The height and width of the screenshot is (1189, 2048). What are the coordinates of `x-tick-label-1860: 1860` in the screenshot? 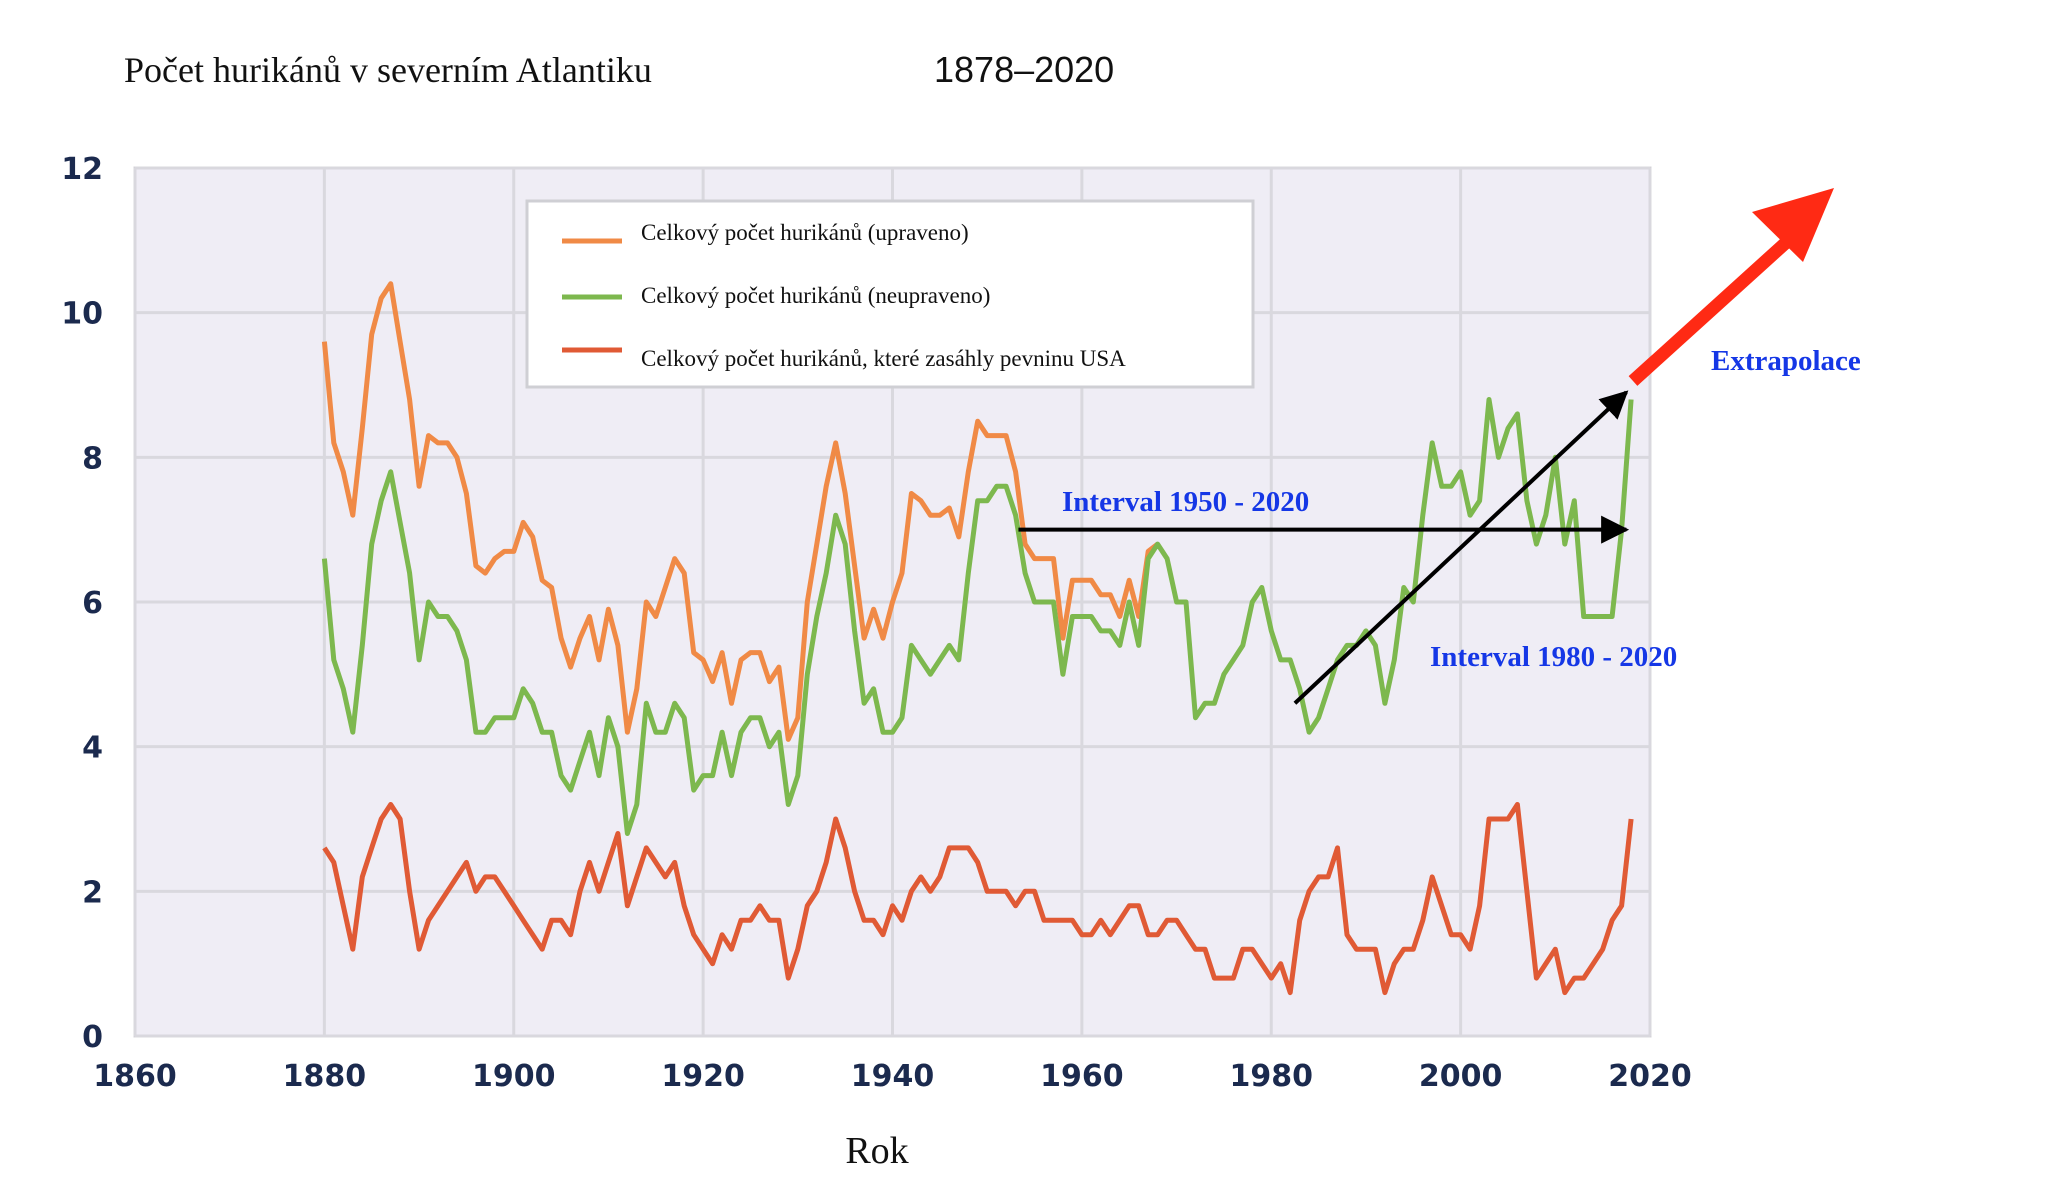 It's located at (135, 1076).